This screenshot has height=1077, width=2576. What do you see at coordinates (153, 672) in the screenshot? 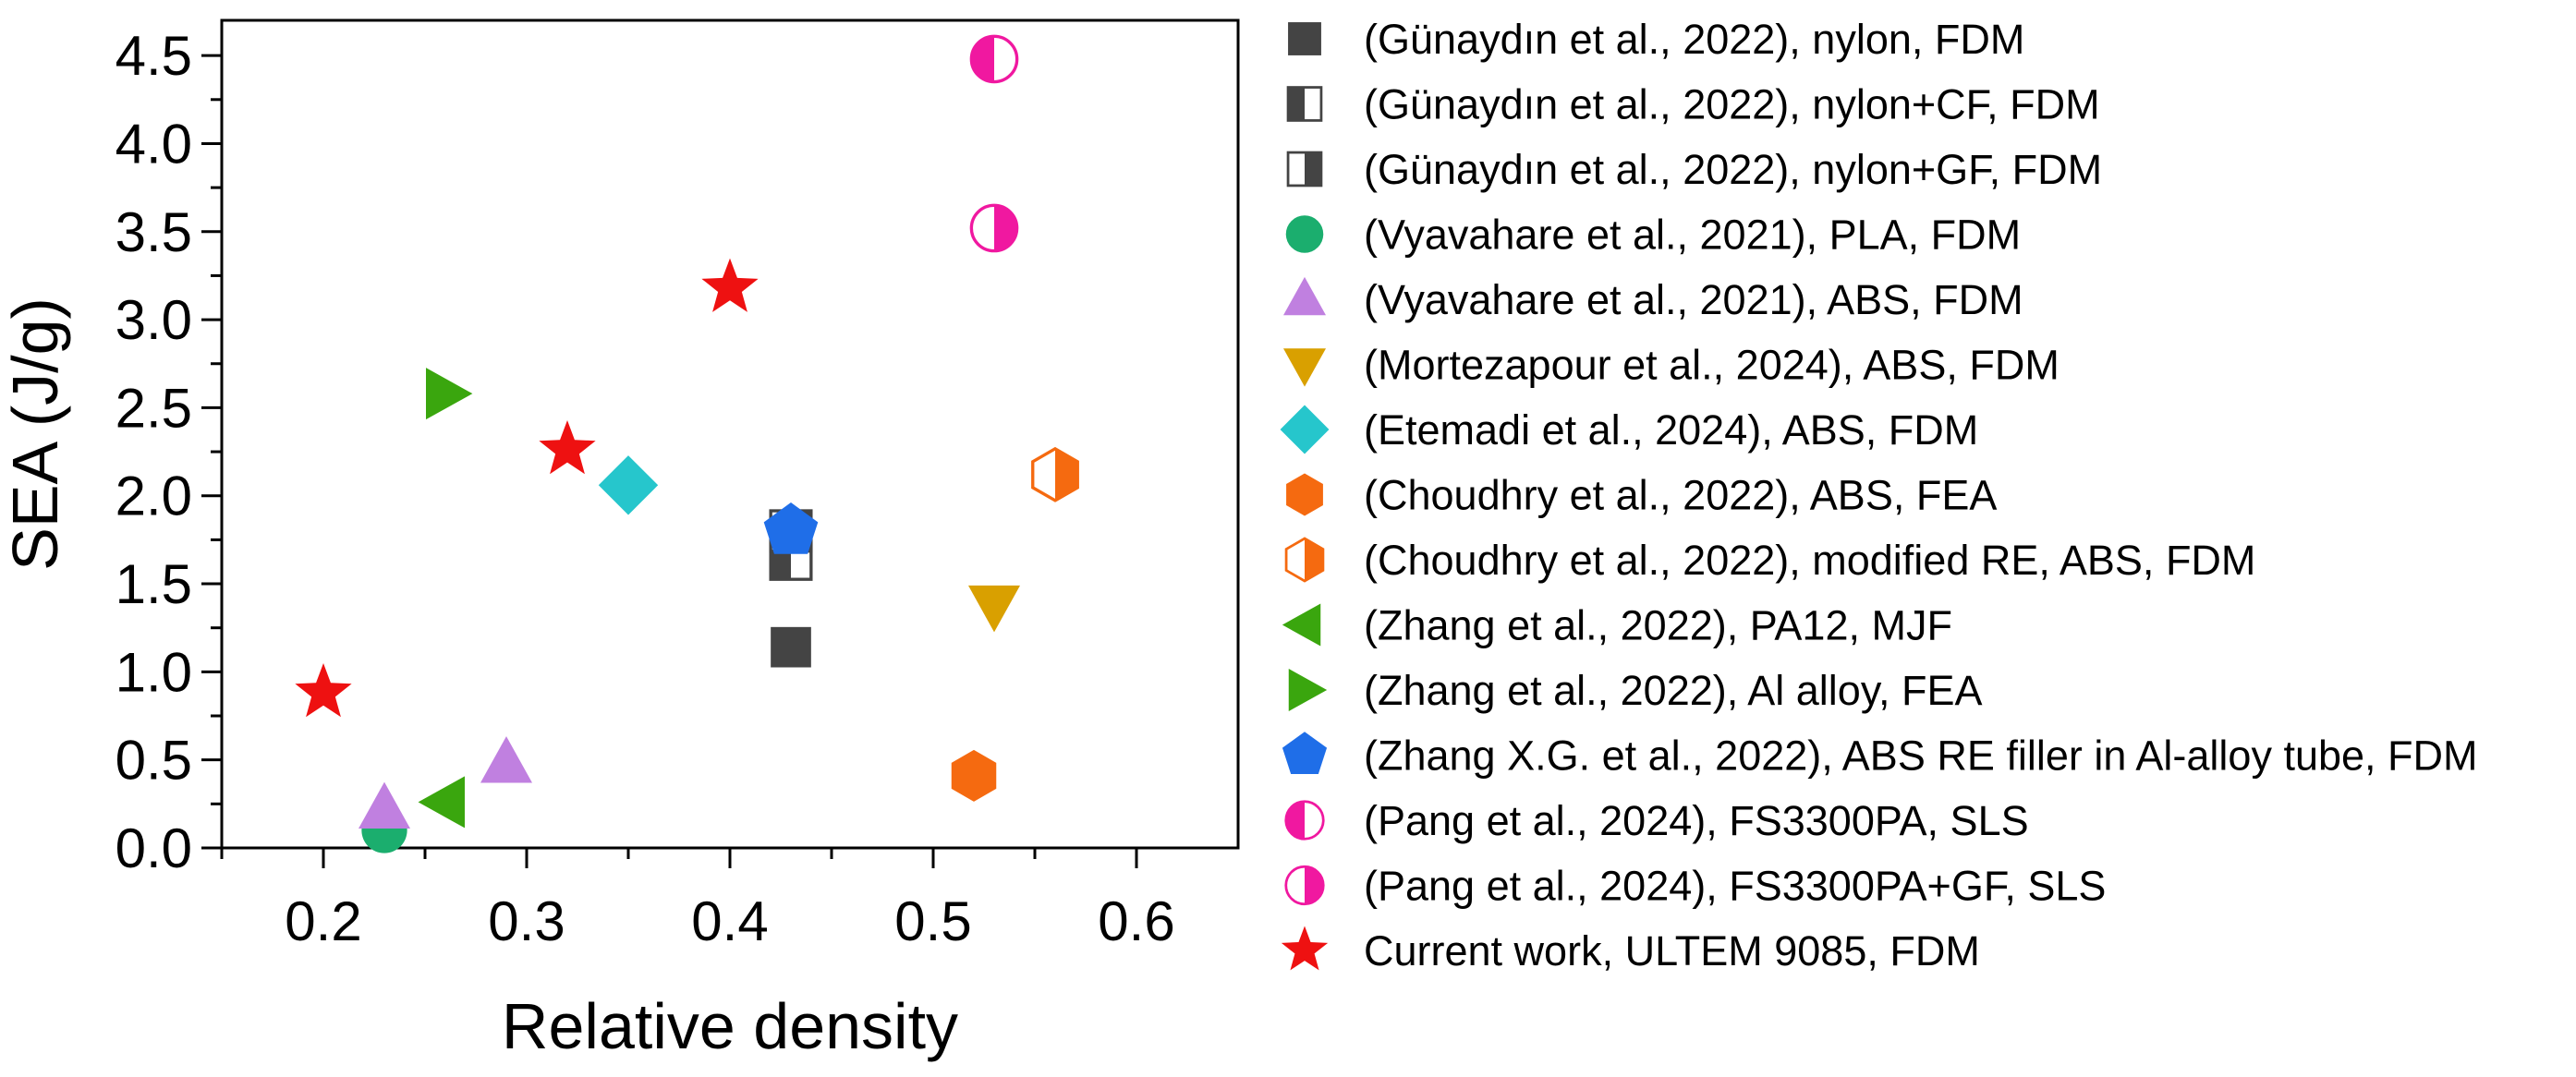
I see `y-tick-label: 1.0` at bounding box center [153, 672].